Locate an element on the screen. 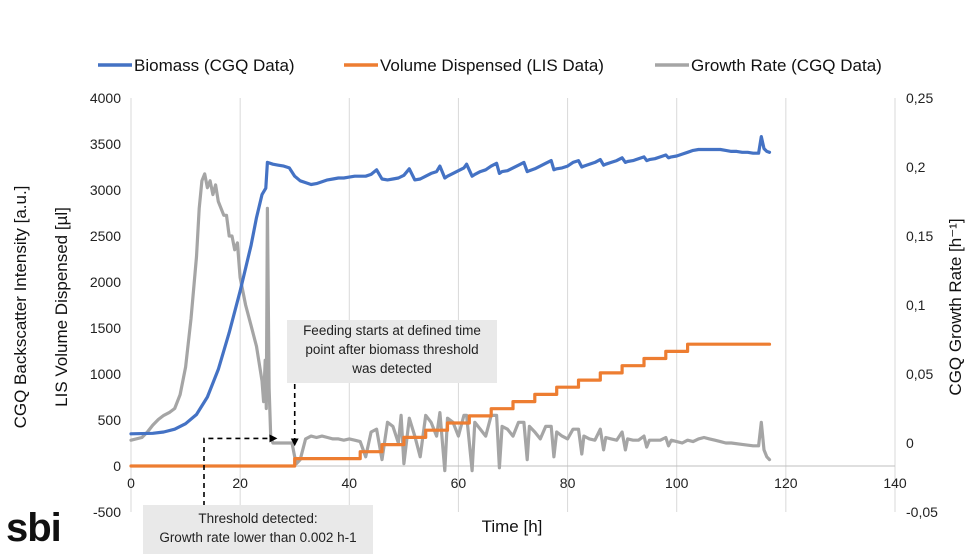 The image size is (980, 554). legend-label: Growth Rate (CGQ Data) is located at coordinates (786, 65).